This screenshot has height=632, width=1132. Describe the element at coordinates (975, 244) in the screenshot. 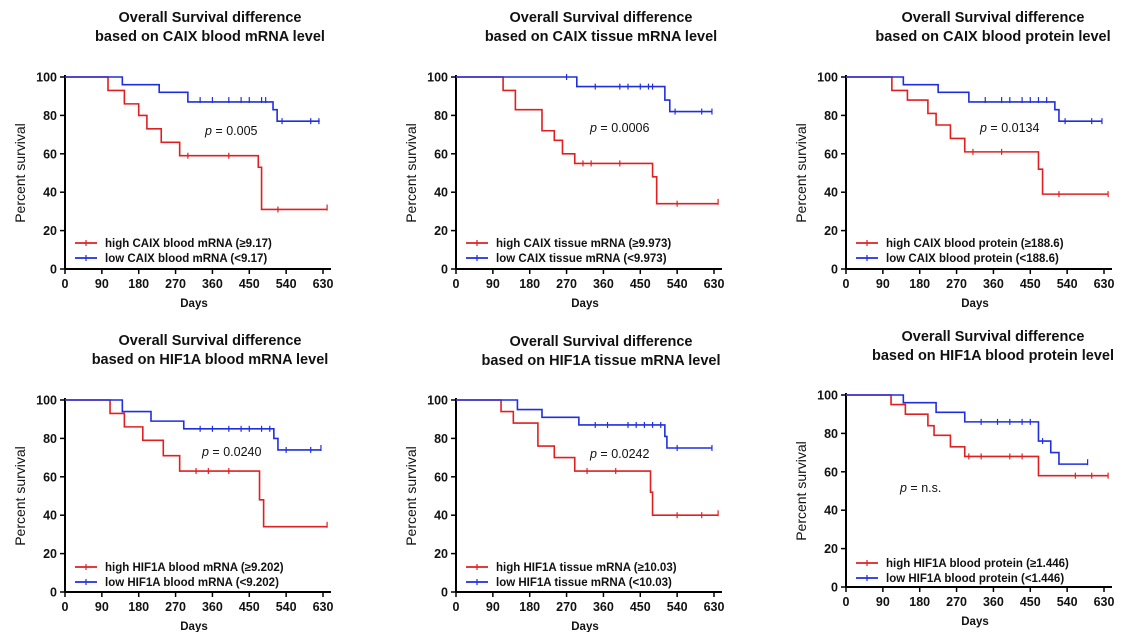

I see `legend-entry: high CAIX blood protein (≥188.6)` at that location.